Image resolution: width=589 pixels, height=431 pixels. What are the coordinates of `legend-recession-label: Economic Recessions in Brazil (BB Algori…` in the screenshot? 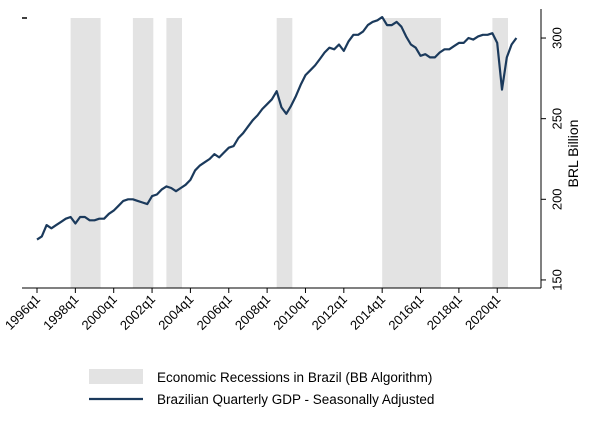 It's located at (294, 377).